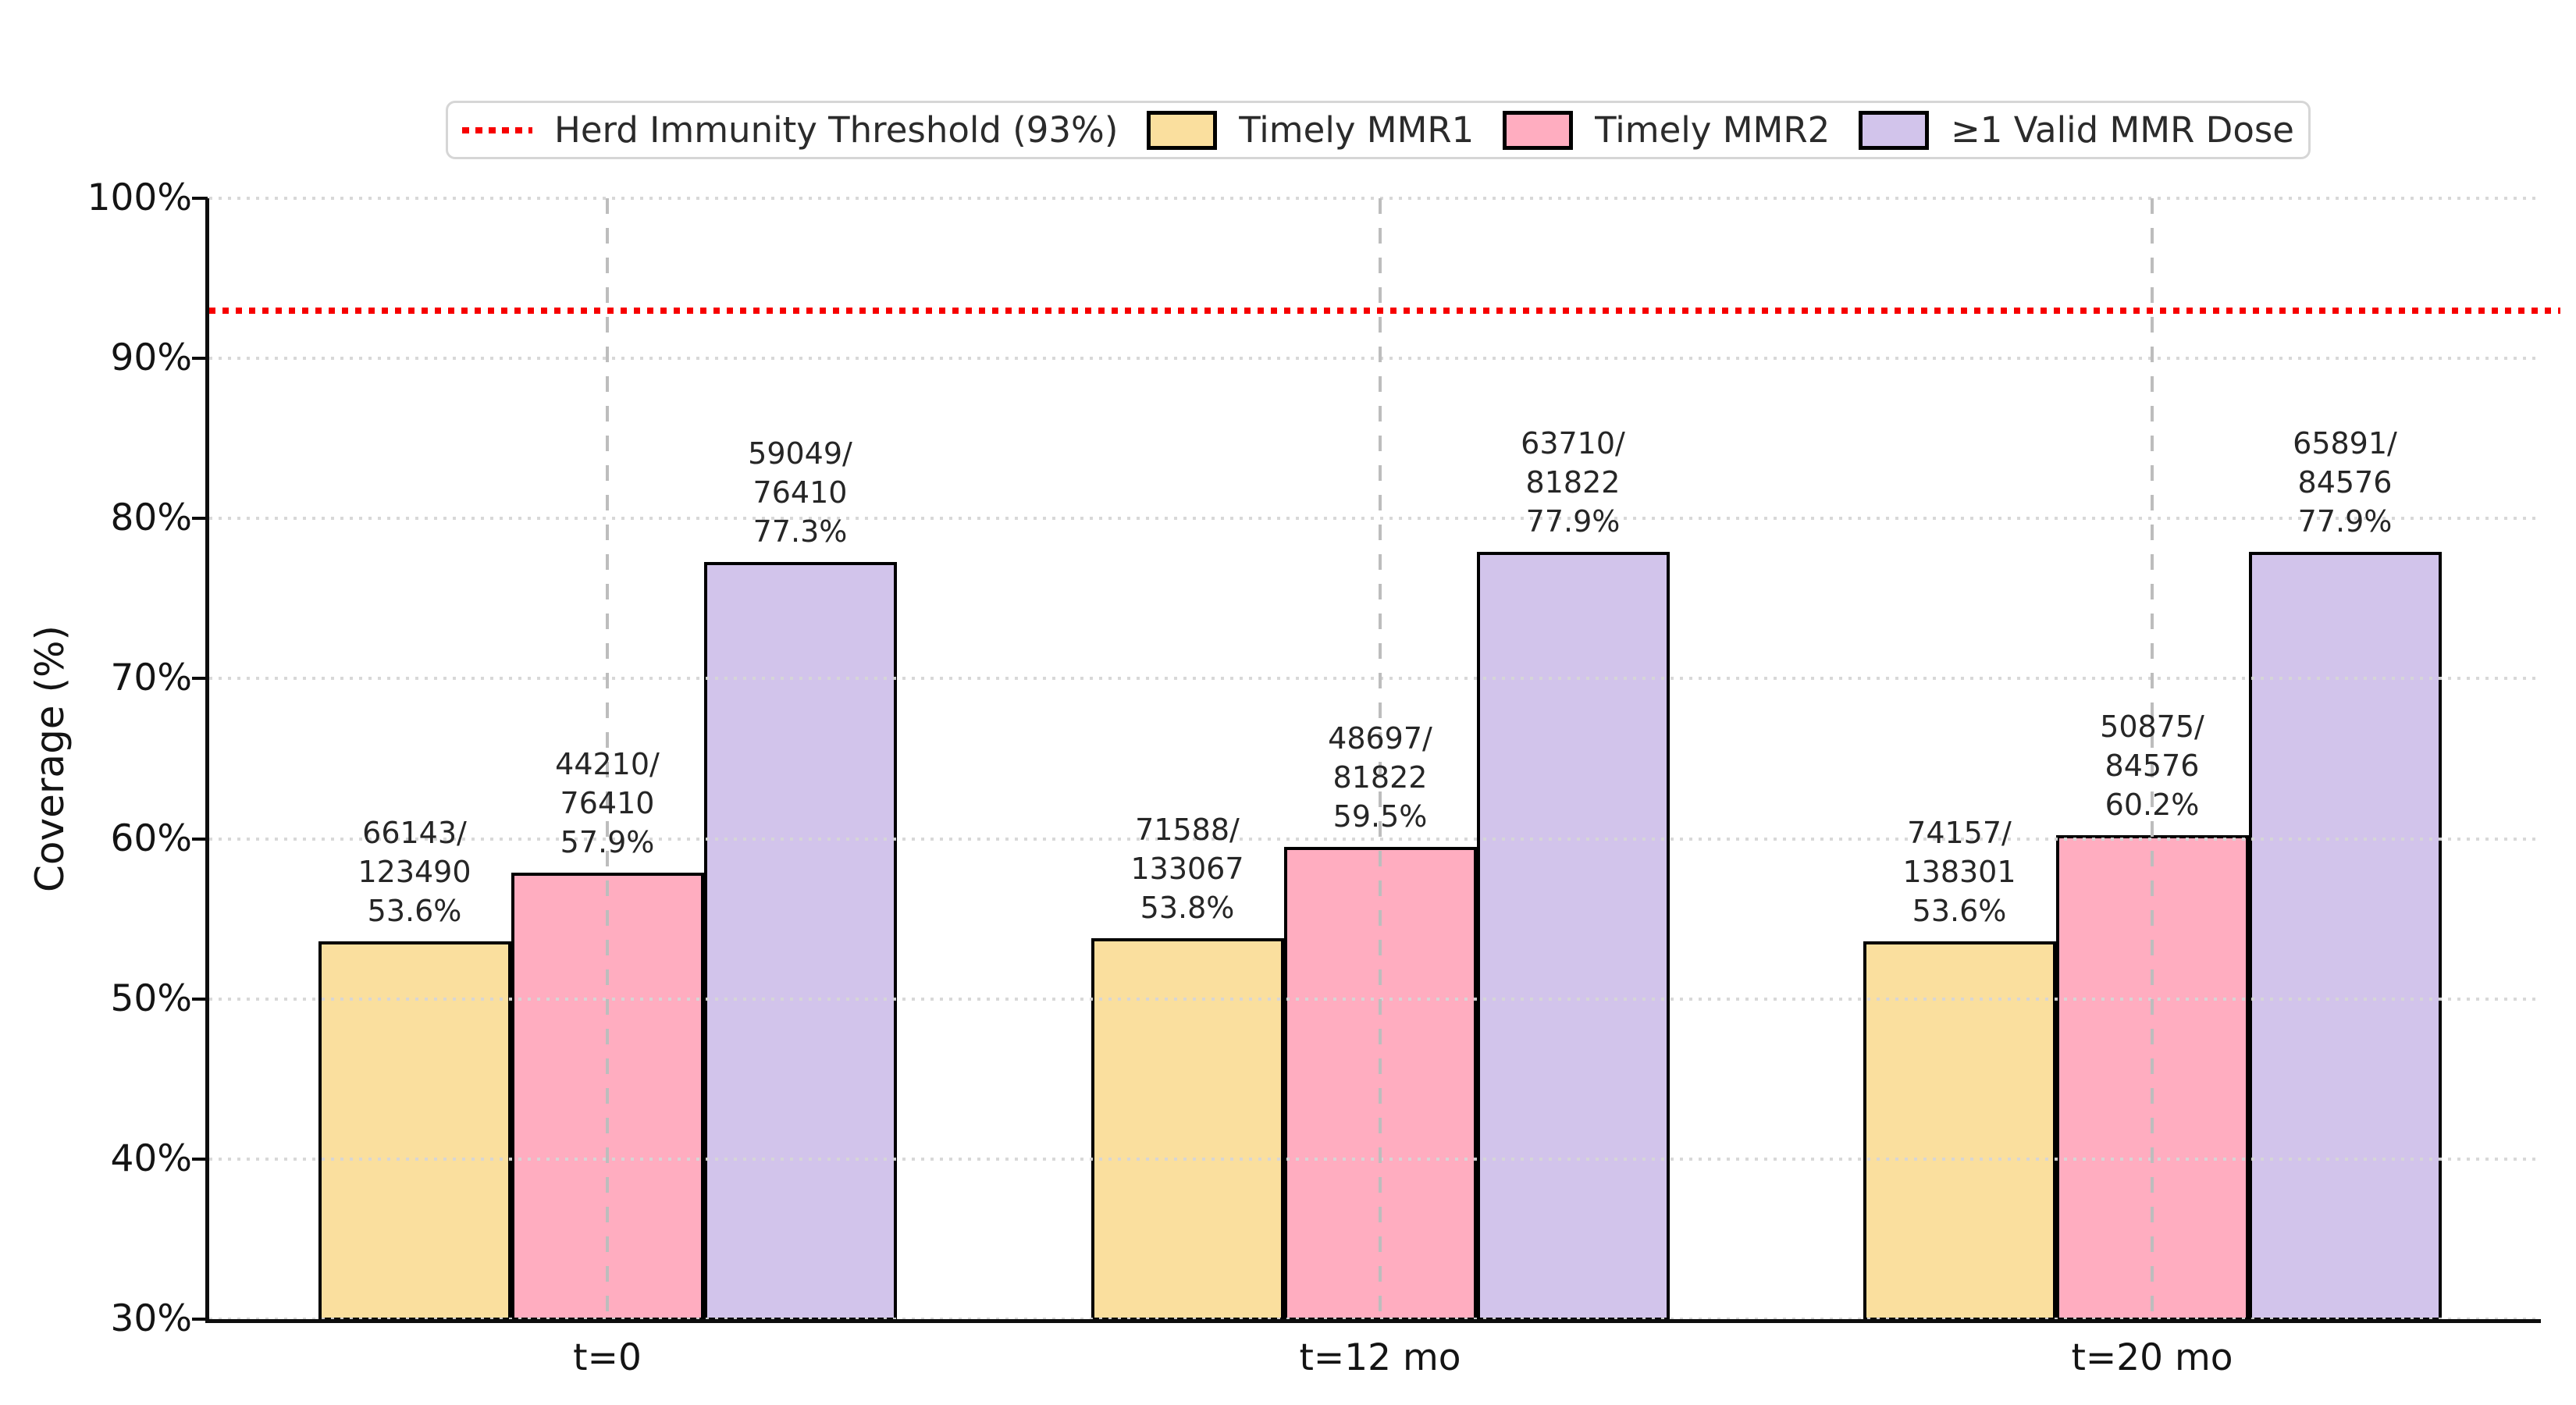 The width and height of the screenshot is (2576, 1405). I want to click on legend-item-timely-mmr2: Timely MMR2, so click(1667, 130).